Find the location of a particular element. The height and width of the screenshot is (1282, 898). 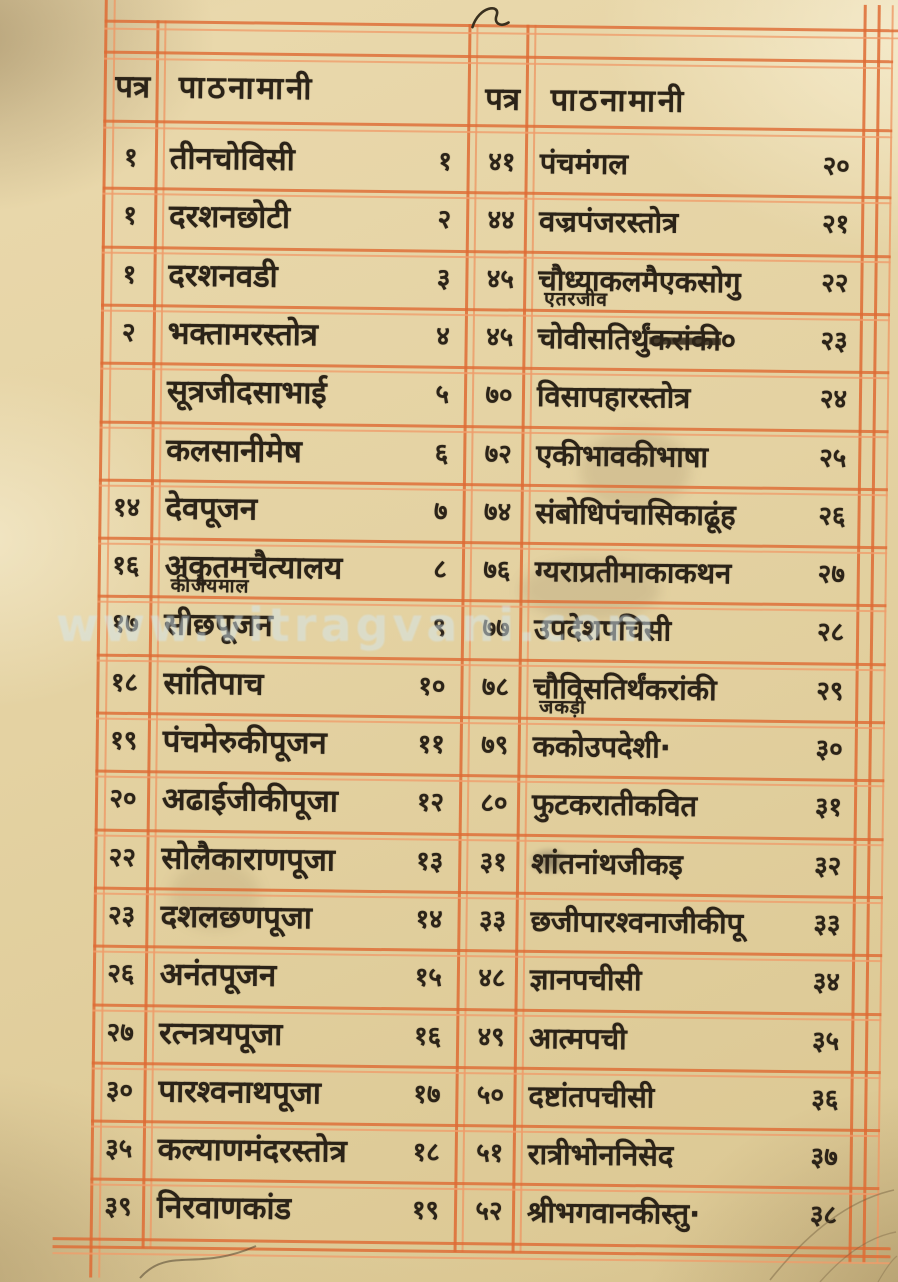

serial-number: २६ is located at coordinates (832, 516).